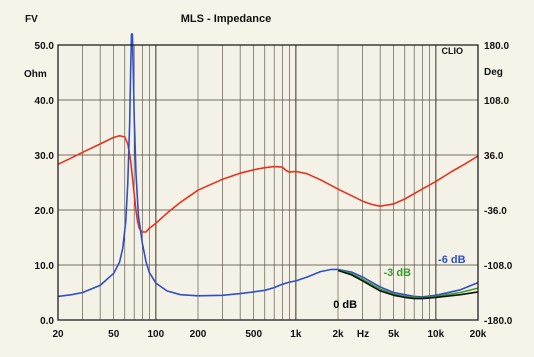 The width and height of the screenshot is (534, 357). What do you see at coordinates (338, 334) in the screenshot?
I see `x-tick-label: 2k` at bounding box center [338, 334].